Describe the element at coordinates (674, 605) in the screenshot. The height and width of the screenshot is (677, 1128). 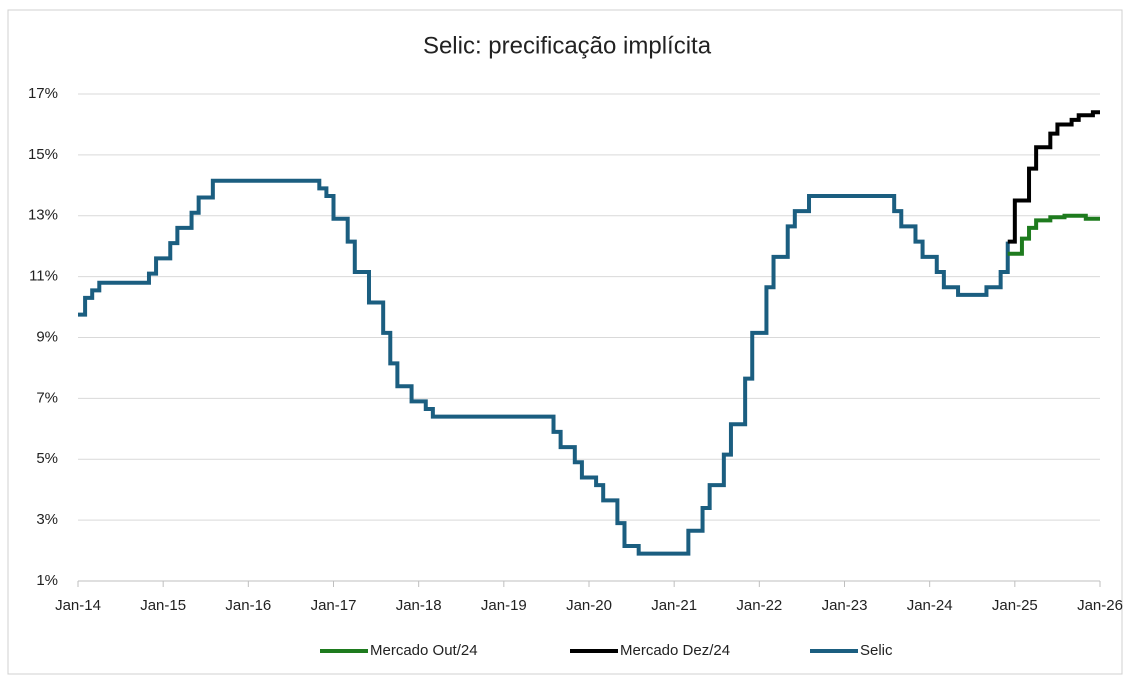
I see `x-tick-label: Jan-21` at that location.